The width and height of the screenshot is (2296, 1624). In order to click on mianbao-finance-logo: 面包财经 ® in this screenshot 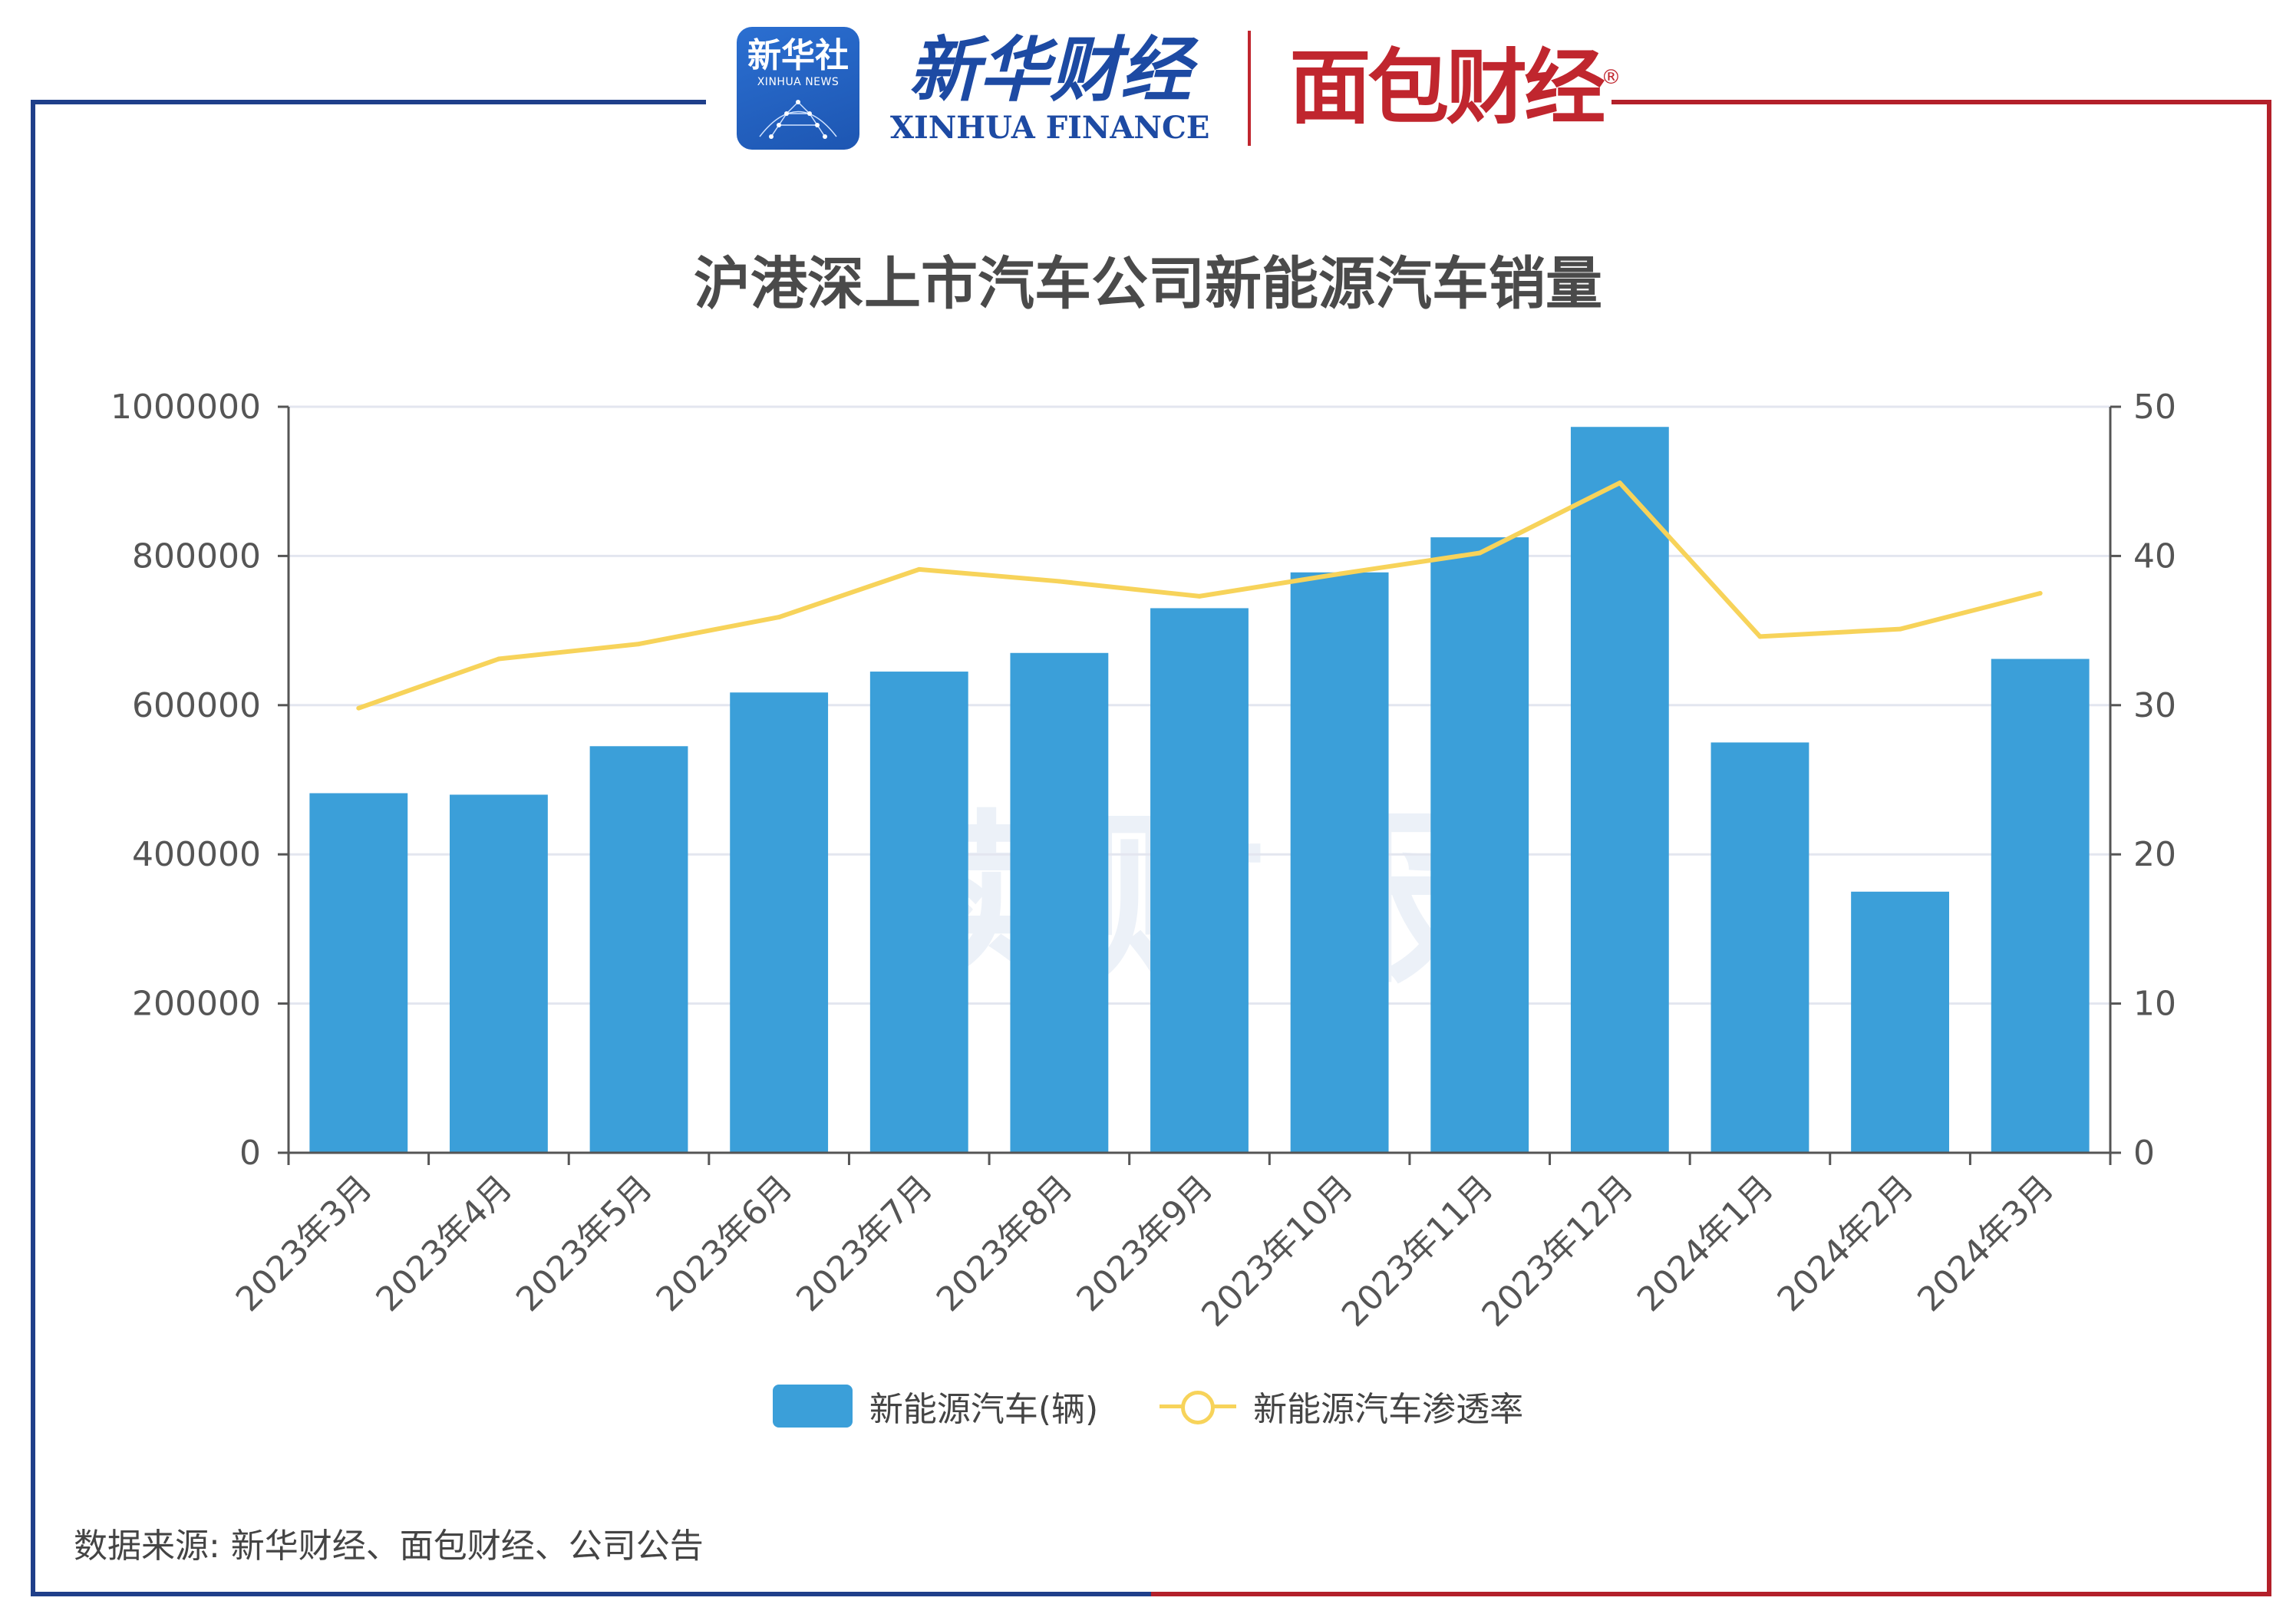, I will do `click(1455, 88)`.